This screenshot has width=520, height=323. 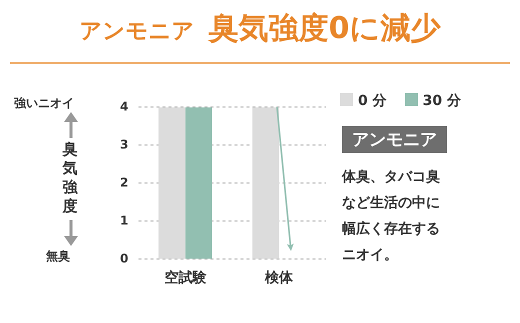 I want to click on y-tick-label: 2, so click(x=124, y=182).